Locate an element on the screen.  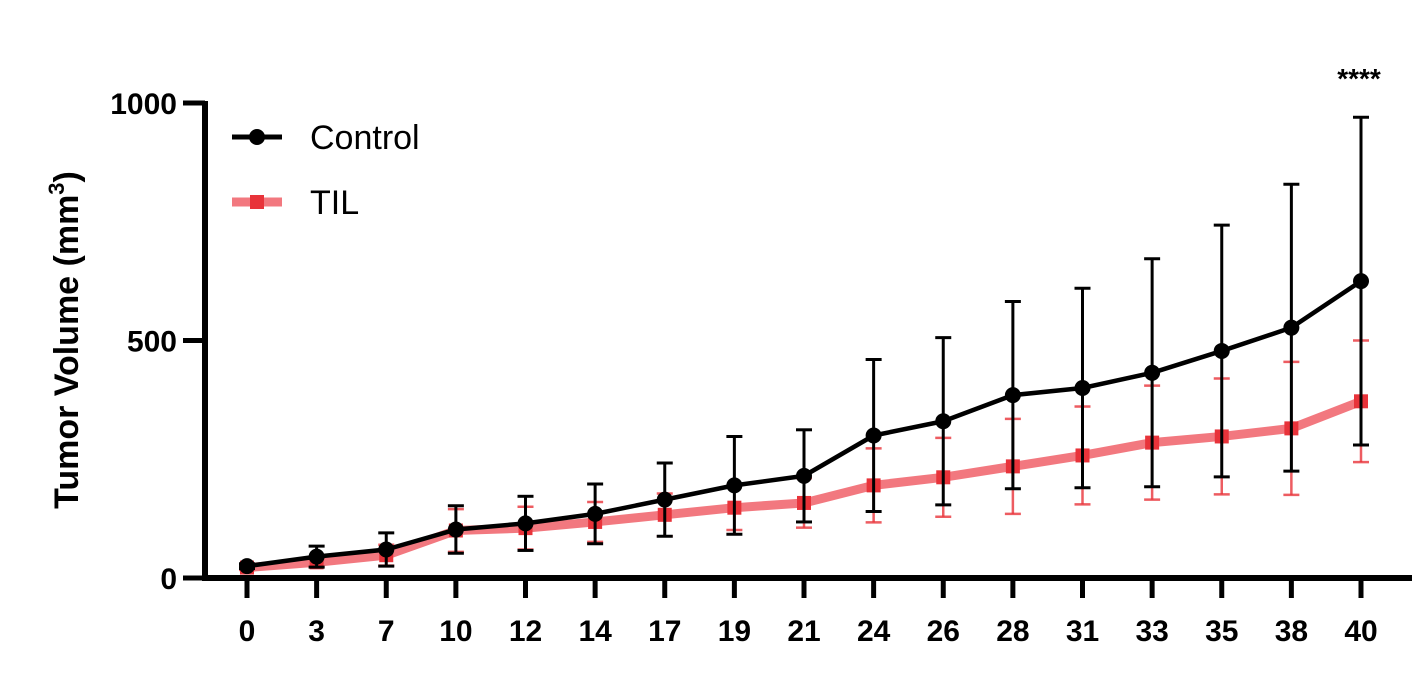
x-tick-label: 3 is located at coordinates (316, 631).